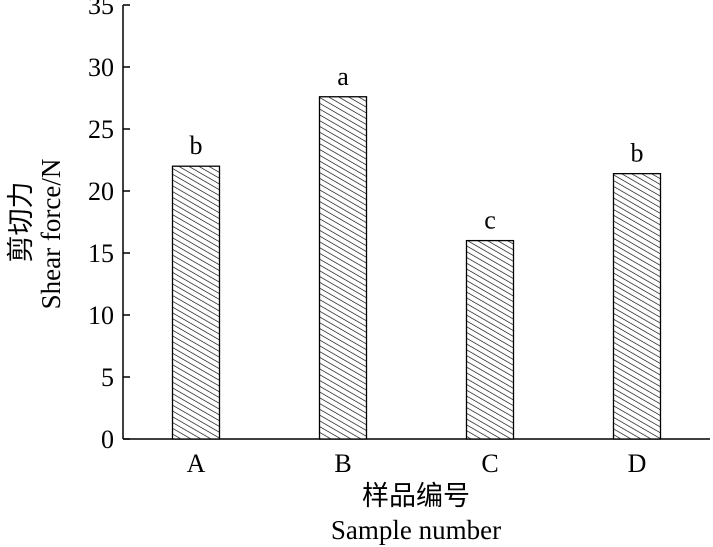  Describe the element at coordinates (343, 268) in the screenshot. I see `bar-b` at that location.